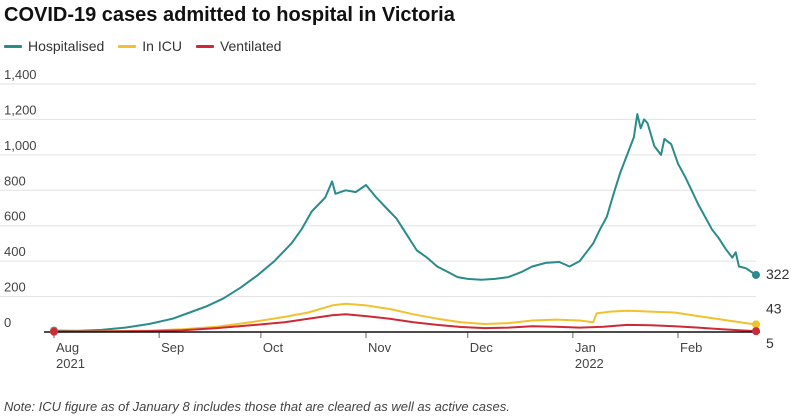 The width and height of the screenshot is (793, 417). I want to click on end-point-ventilated, so click(756, 331).